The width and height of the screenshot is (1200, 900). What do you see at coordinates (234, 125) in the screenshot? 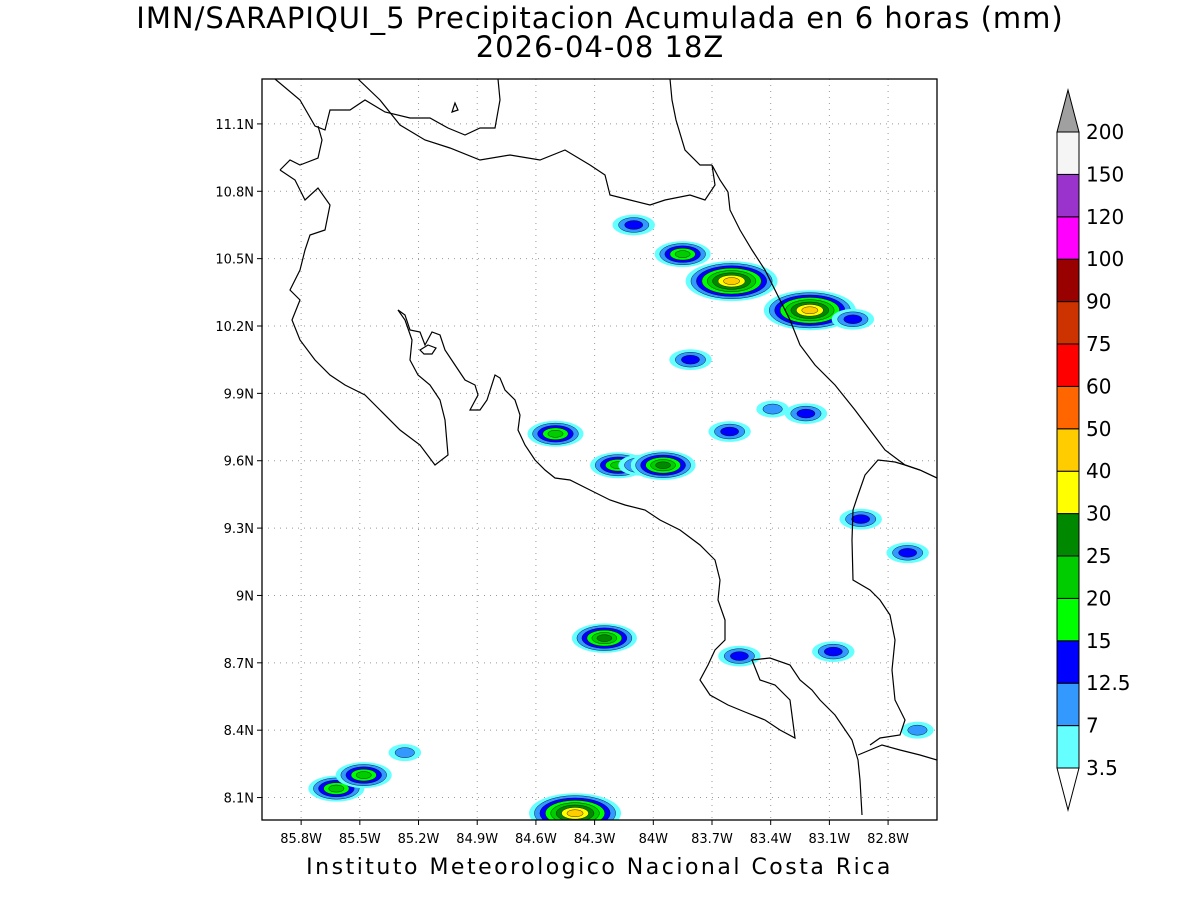
I see `lat-tick-label: 11.1N` at bounding box center [234, 125].